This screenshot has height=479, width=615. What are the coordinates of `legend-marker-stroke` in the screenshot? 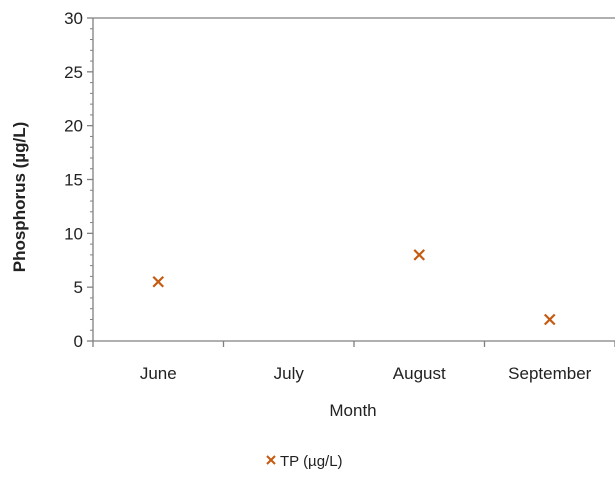 It's located at (271, 460).